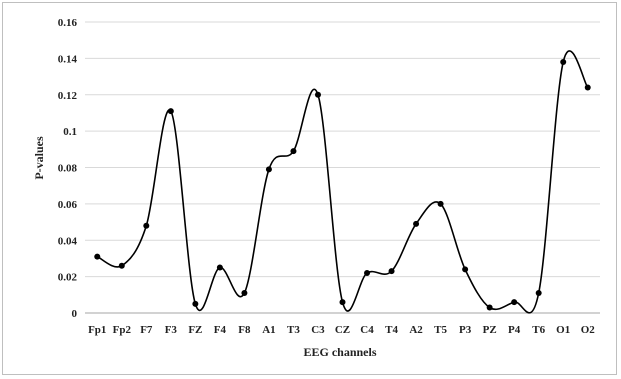 The height and width of the screenshot is (379, 621). Describe the element at coordinates (122, 330) in the screenshot. I see `x-tick-label: Fp2` at that location.